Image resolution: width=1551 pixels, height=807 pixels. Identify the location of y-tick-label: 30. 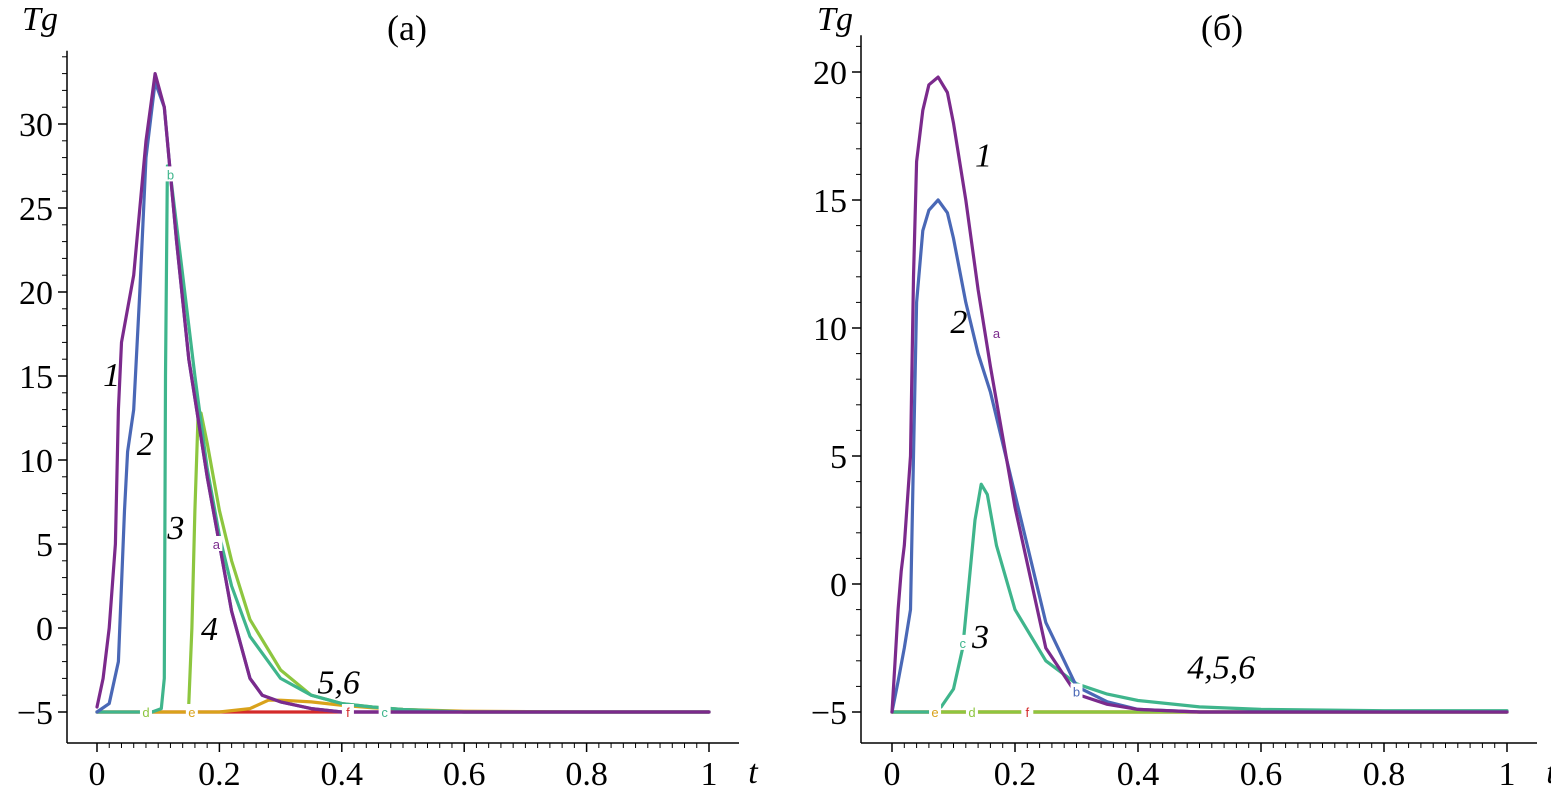
(36, 125).